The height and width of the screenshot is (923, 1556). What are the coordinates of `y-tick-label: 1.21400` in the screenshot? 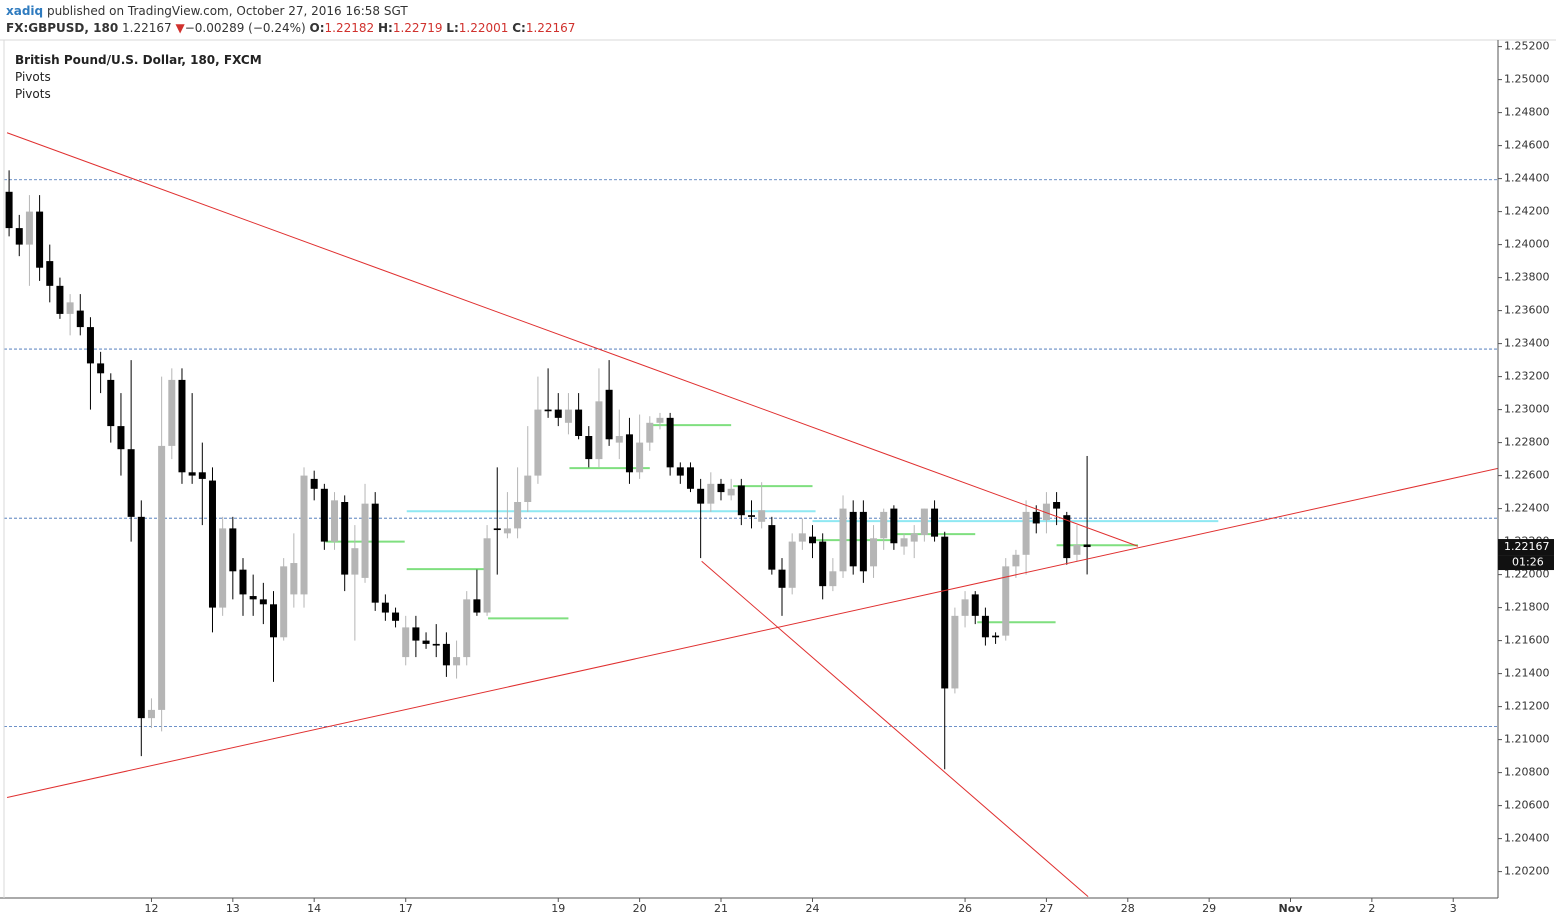 It's located at (1527, 673).